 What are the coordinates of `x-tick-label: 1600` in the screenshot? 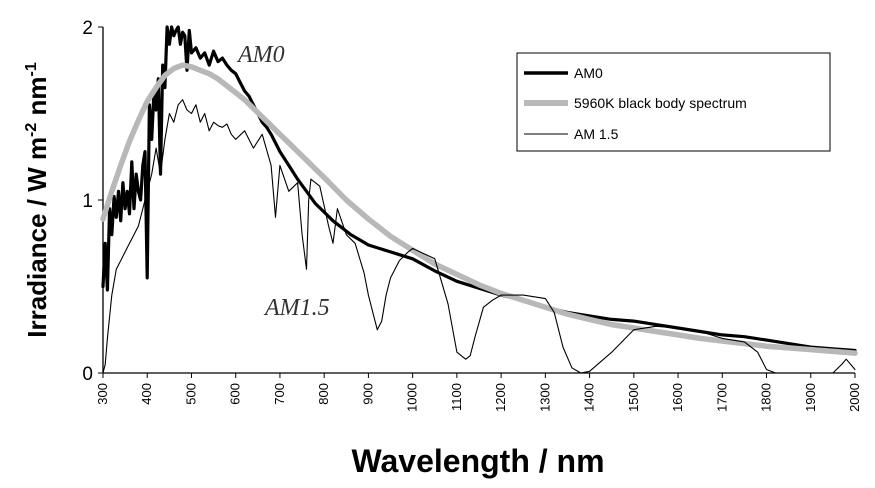 It's located at (677, 397).